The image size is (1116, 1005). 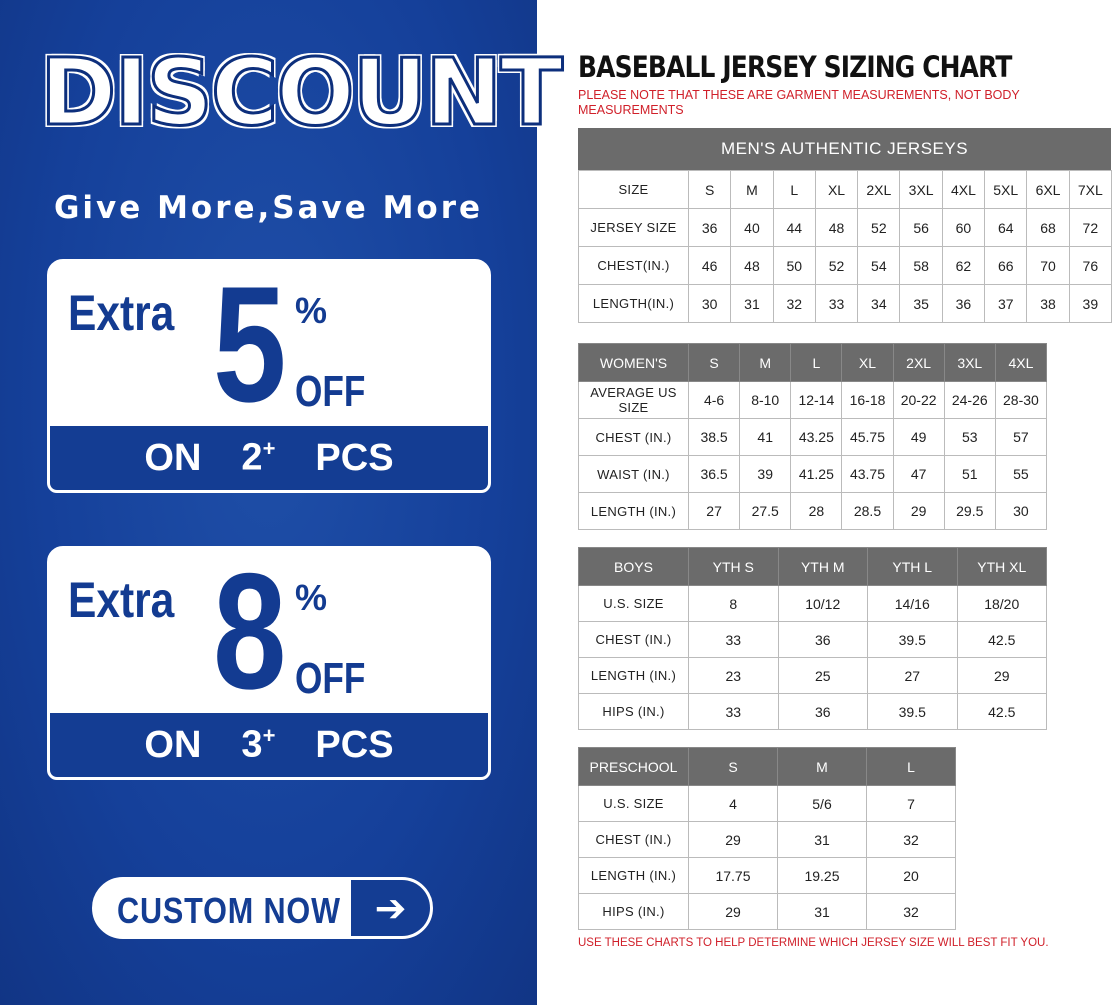 I want to click on table-cell: 16-18, so click(x=867, y=400).